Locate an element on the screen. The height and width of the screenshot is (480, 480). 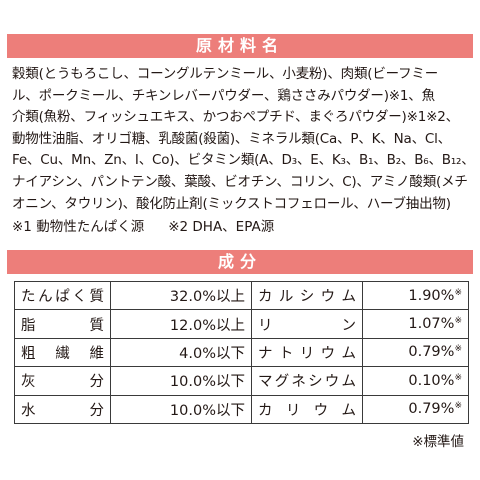
table-row: 水分 10.0%以下 カリウム 0.79%※ is located at coordinates (241, 409).